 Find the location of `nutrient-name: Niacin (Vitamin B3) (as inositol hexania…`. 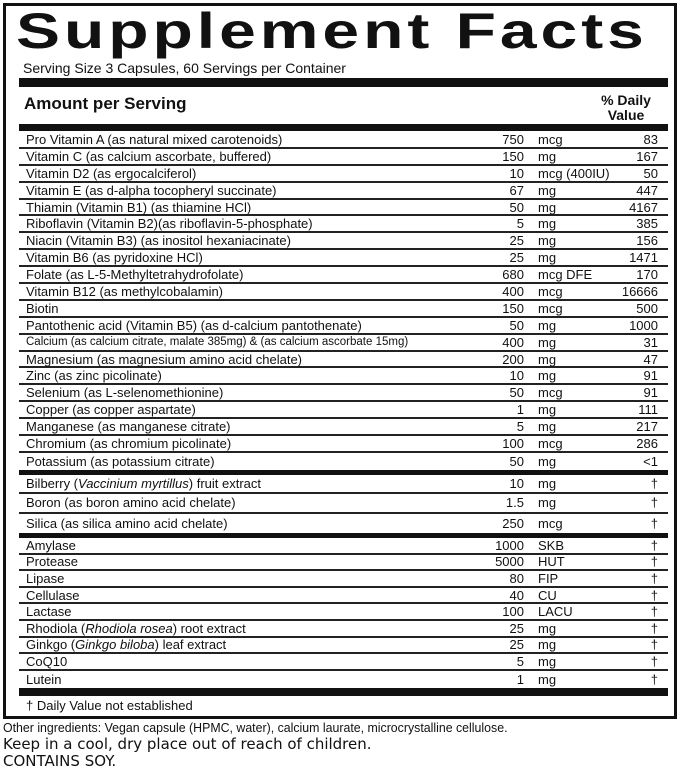

nutrient-name: Niacin (Vitamin B3) (as inositol hexania… is located at coordinates (158, 241).